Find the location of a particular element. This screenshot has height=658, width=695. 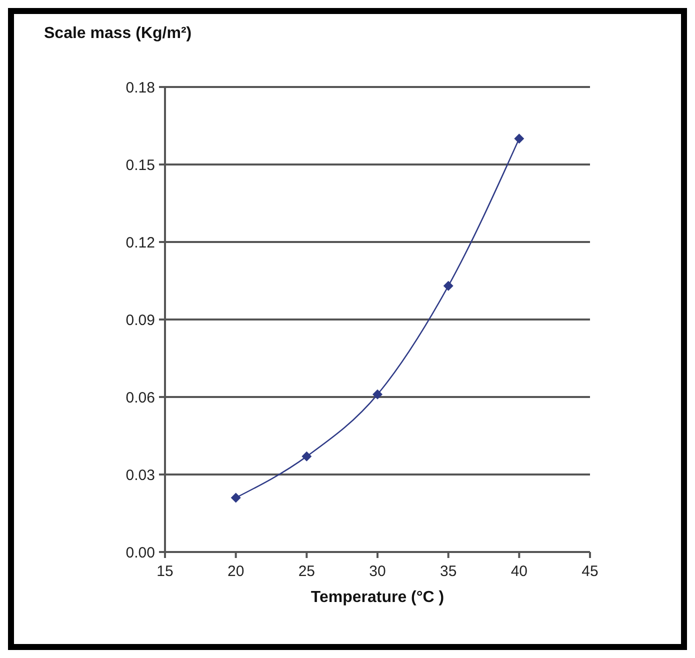

x-tick-label: 25 is located at coordinates (307, 571).